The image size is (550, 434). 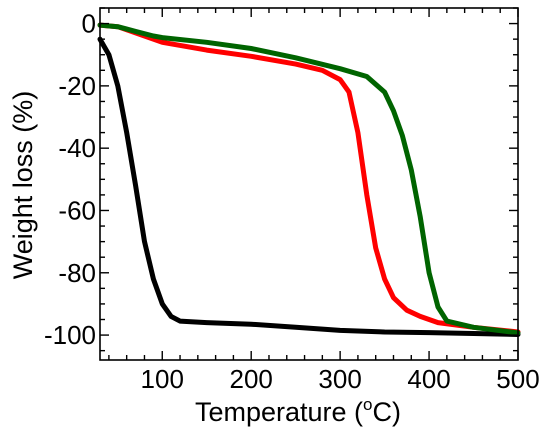 I want to click on y-tick-label: -20, so click(x=77, y=86).